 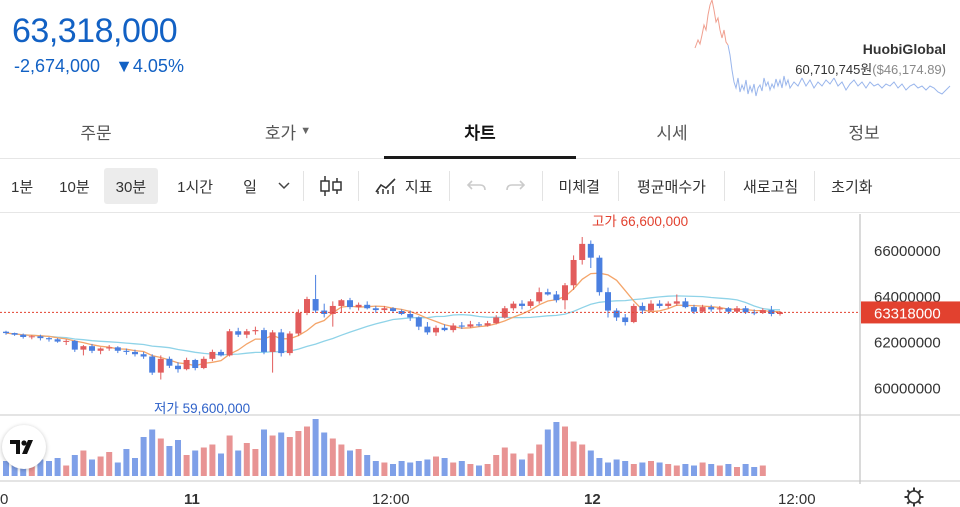 What do you see at coordinates (770, 187) in the screenshot?
I see `refresh-button: 새로고침` at bounding box center [770, 187].